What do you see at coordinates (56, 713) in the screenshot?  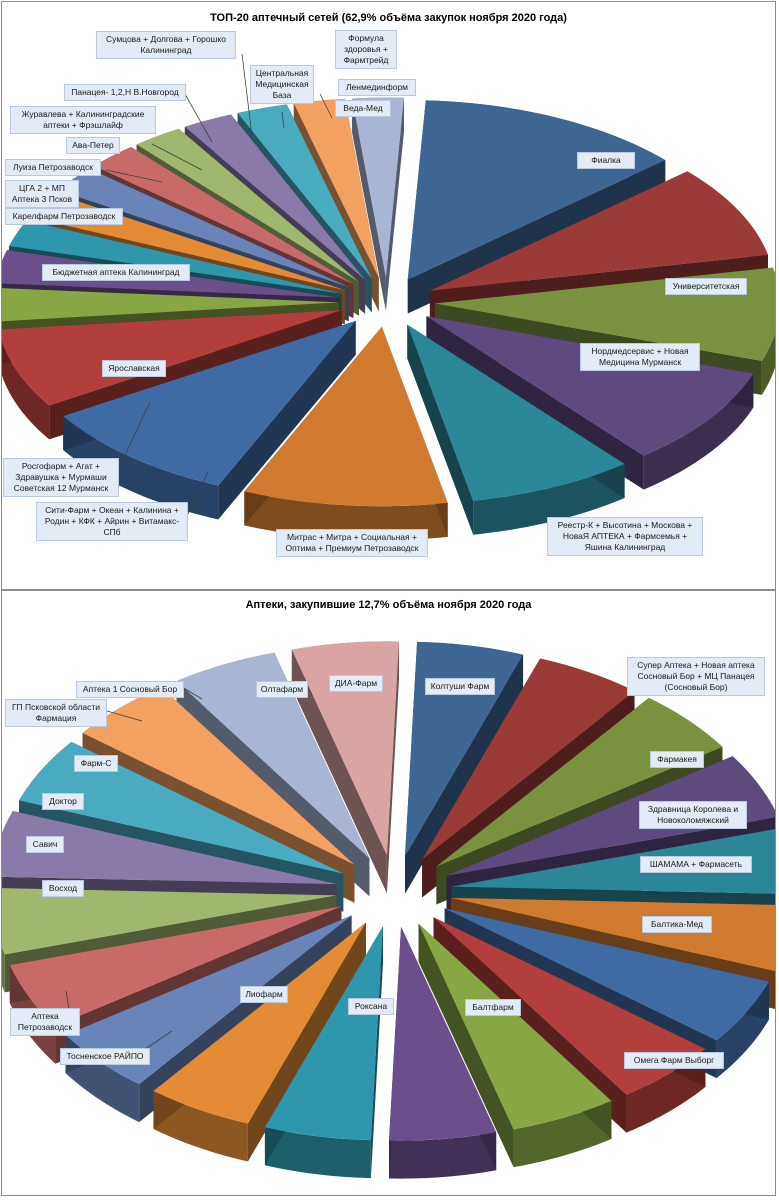 I see `slice-label-gp-pskov: ГП Псковской области Фармация` at bounding box center [56, 713].